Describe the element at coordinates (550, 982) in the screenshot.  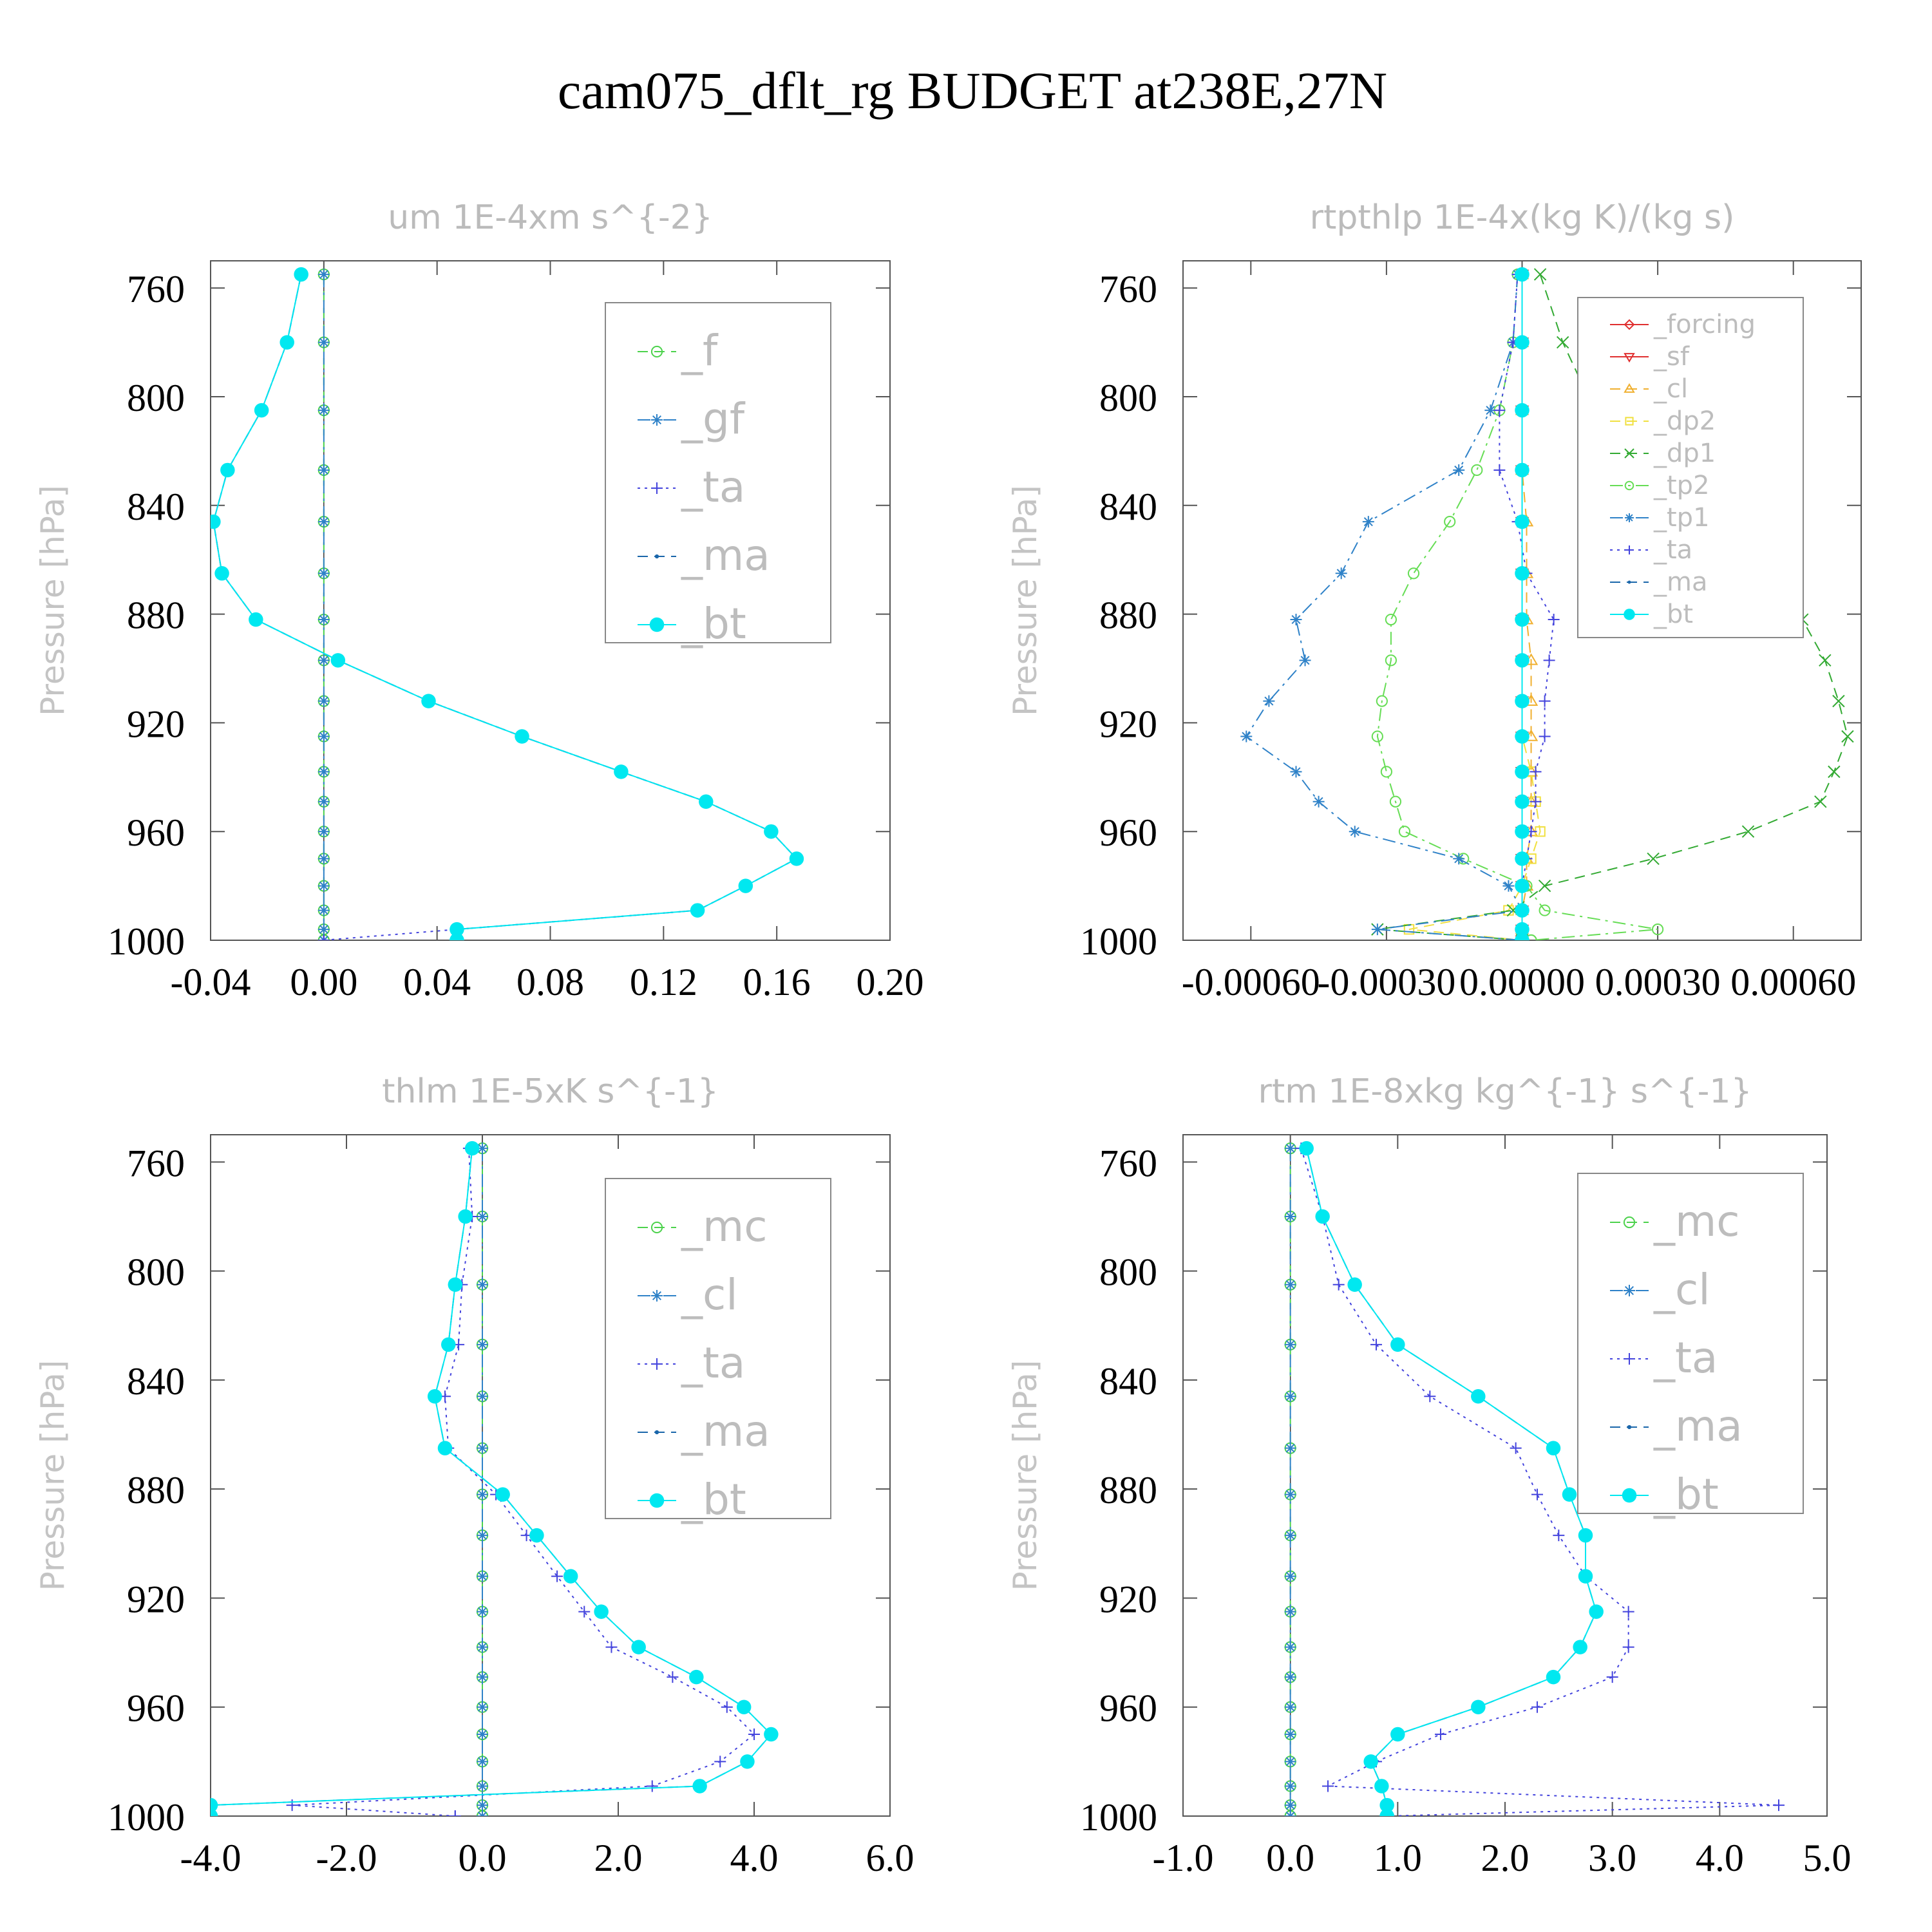
I see `x-tick-label: 0.08` at that location.